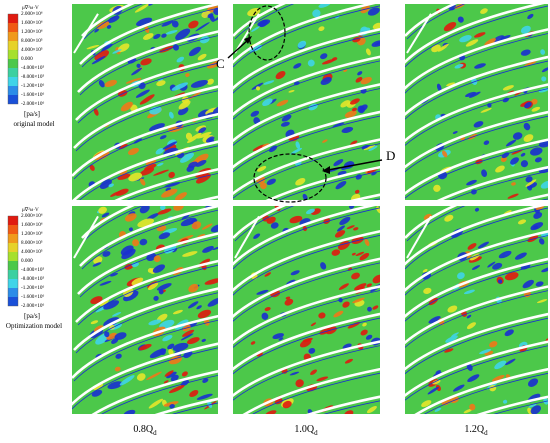 The height and width of the screenshot is (443, 550). I want to click on inlet-blade, so click(247, 237).